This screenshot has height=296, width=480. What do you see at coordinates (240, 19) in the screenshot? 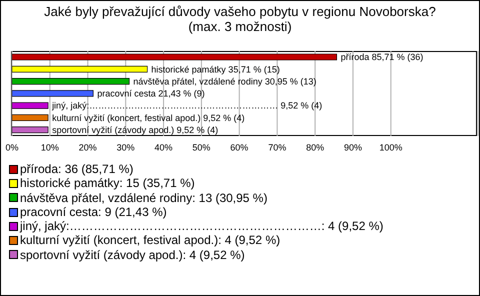
I see `chart-title: Jaké byly převažující důvody vašeho pobytu v regionu Novoborska? (max. 3 možnosti)` at bounding box center [240, 19].